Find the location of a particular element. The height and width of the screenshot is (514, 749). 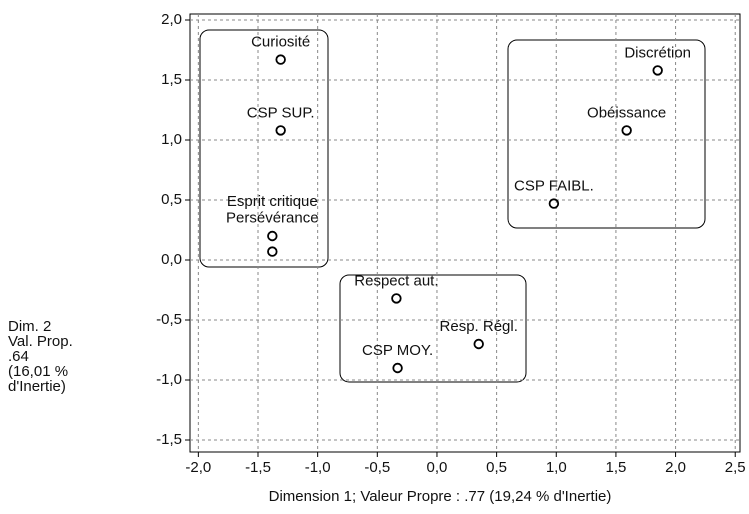

point-label: CSP FAIBL. is located at coordinates (554, 186).